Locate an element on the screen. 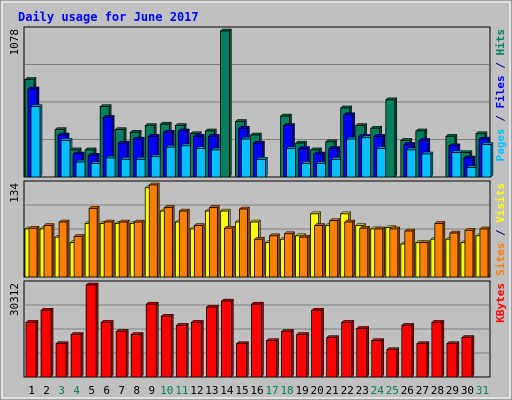 This screenshot has height=400, width=512. x-tick-label-12: 12 is located at coordinates (196, 390).